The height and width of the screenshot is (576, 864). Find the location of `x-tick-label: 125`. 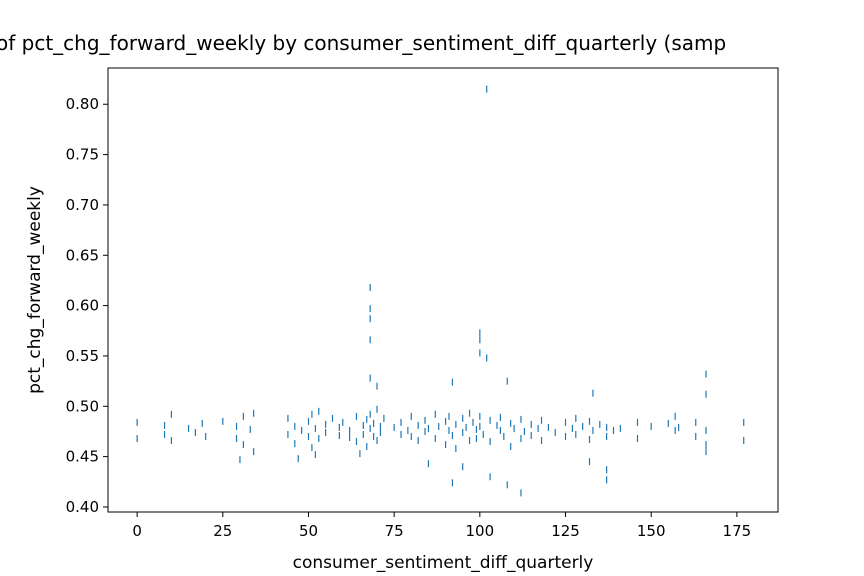

x-tick-label: 125 is located at coordinates (565, 531).